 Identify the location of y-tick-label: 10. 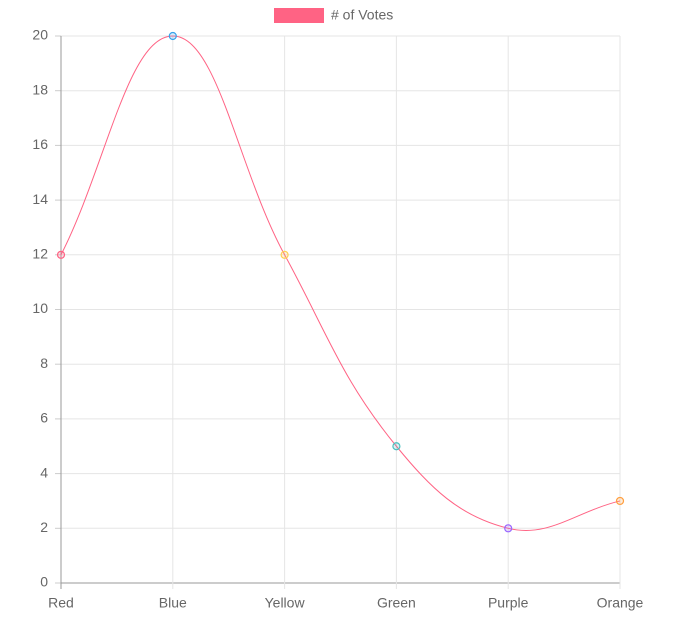
(40, 308).